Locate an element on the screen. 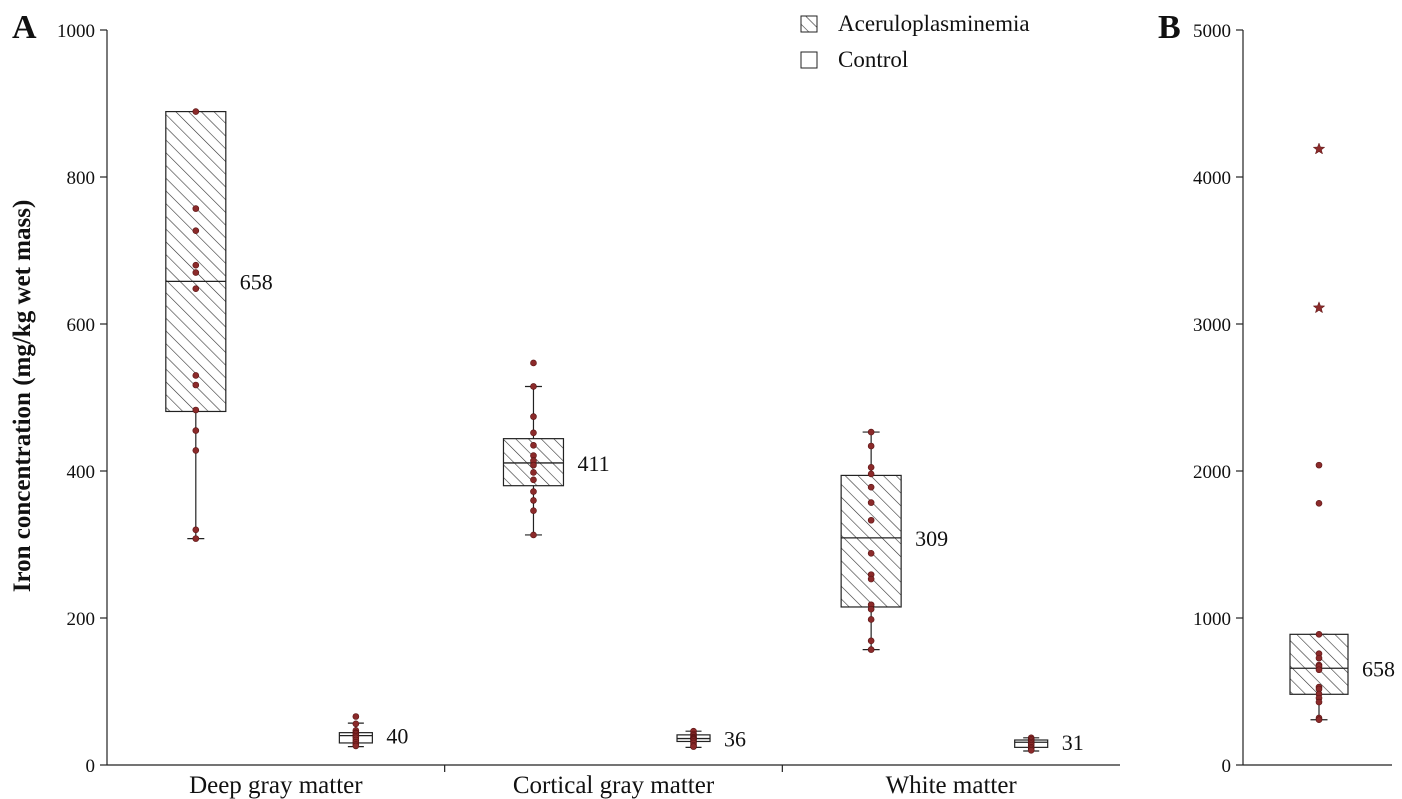 The width and height of the screenshot is (1402, 799). panel-b-y-tick-label: 1000 is located at coordinates (1212, 619).